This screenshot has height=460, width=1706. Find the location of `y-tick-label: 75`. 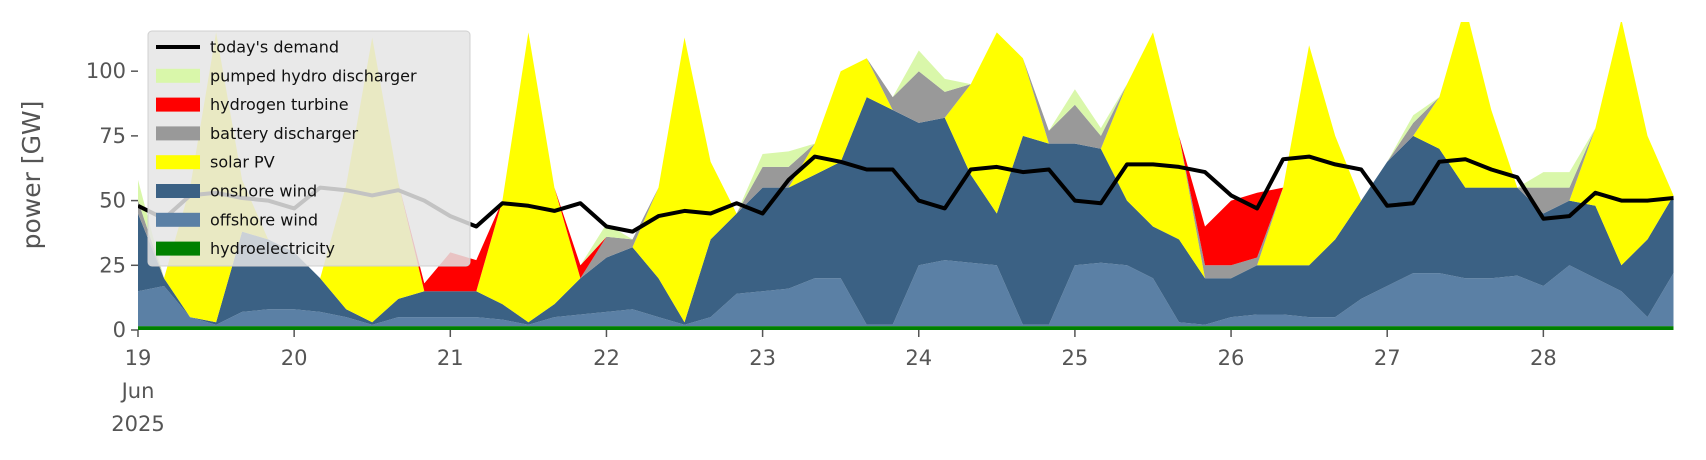

y-tick-label: 75 is located at coordinates (112, 136).